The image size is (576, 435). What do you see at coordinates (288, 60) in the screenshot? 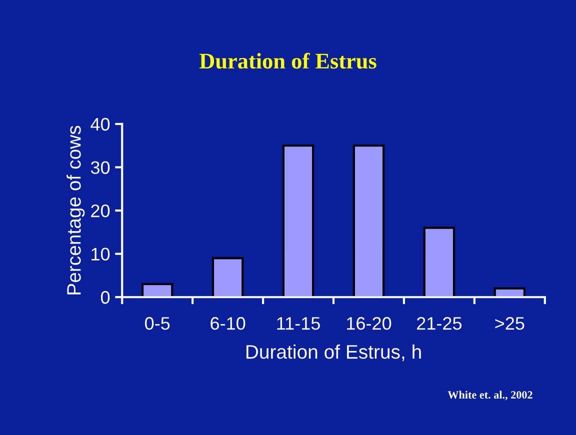
I see `chart-title: Duration of Estrus` at bounding box center [288, 60].